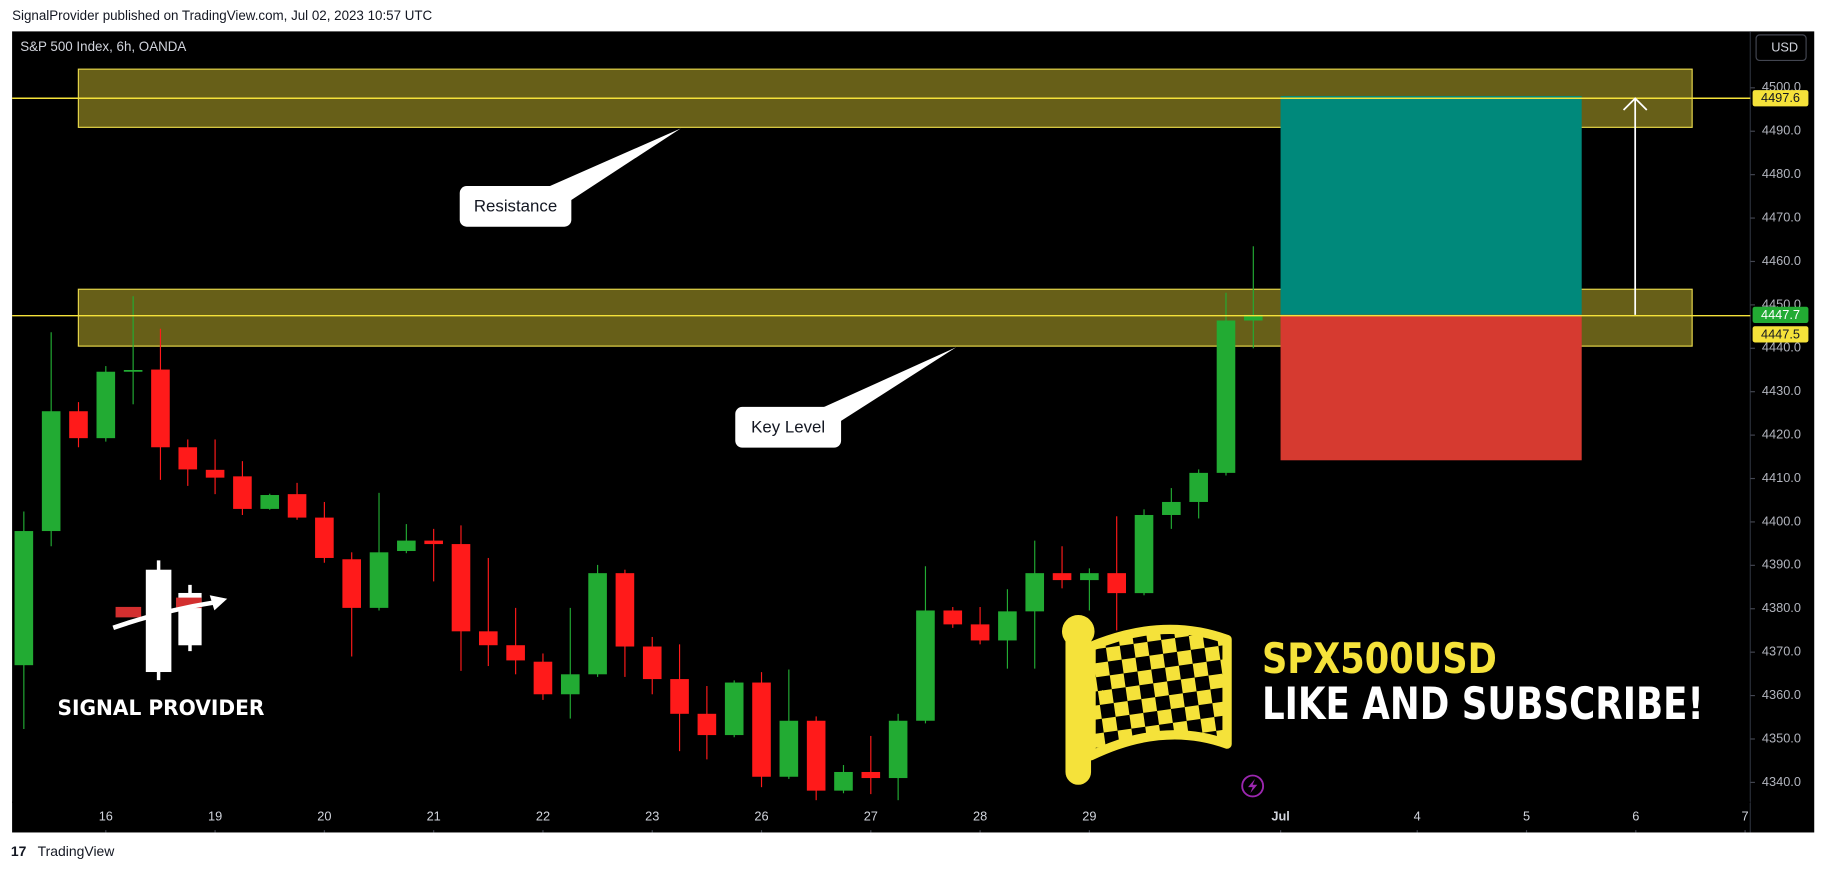 The height and width of the screenshot is (872, 1824). What do you see at coordinates (980, 816) in the screenshot?
I see `x-tick-label: 28` at bounding box center [980, 816].